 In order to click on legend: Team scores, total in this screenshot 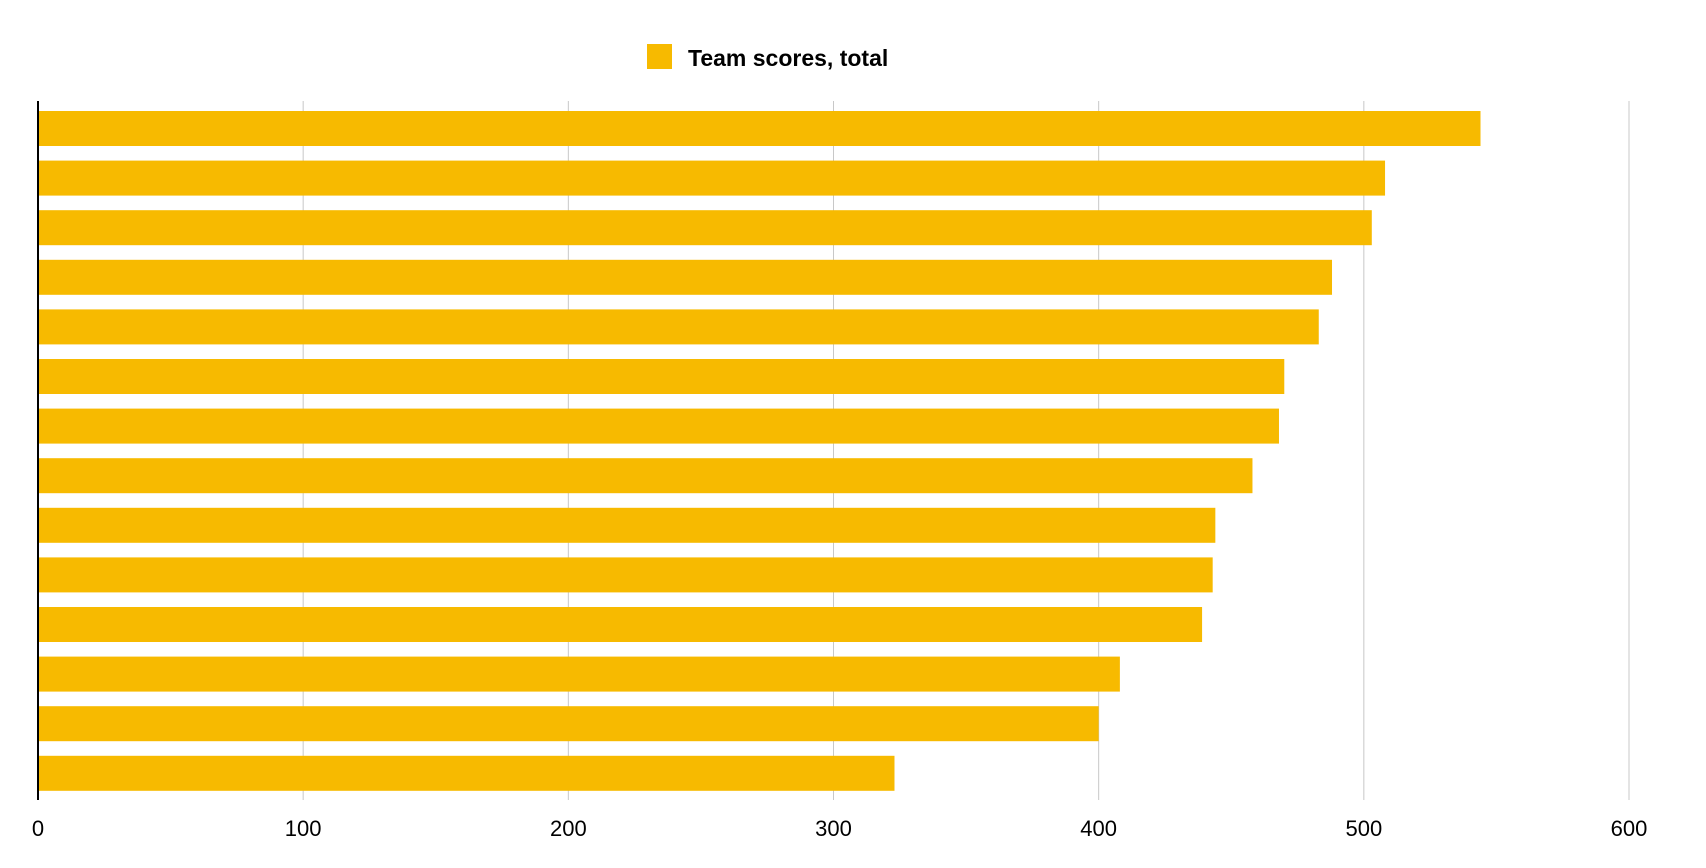, I will do `click(767, 57)`.